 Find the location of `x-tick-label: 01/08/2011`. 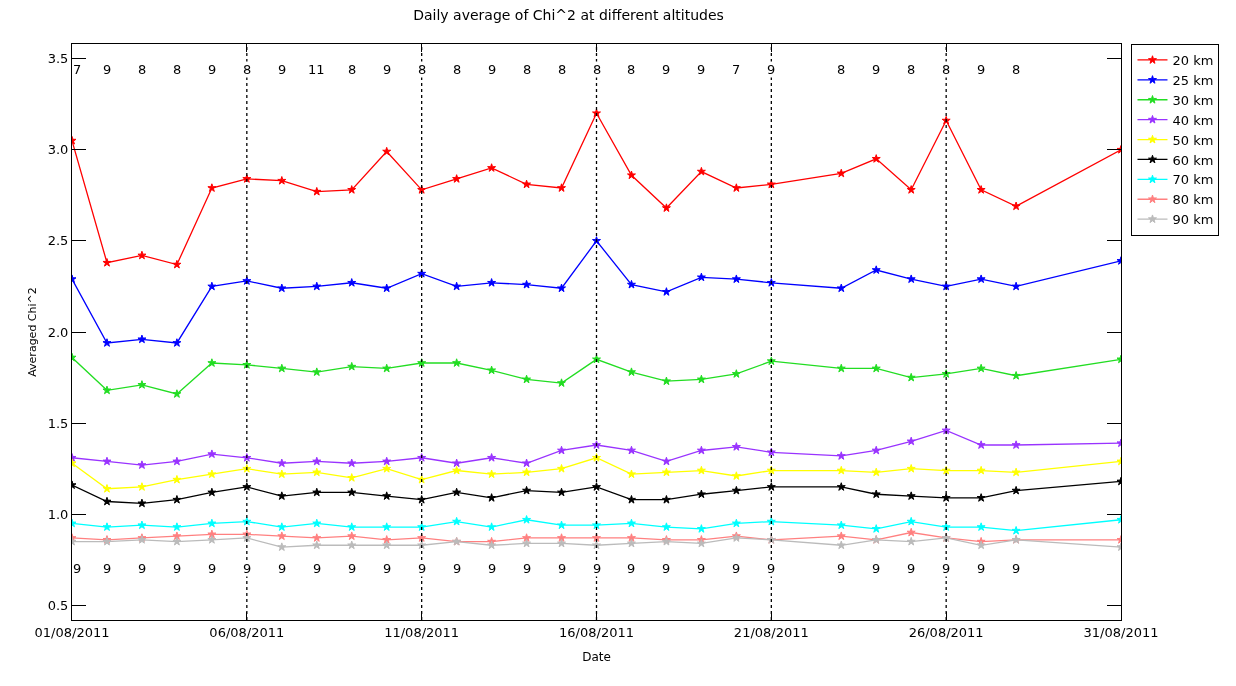

x-tick-label: 01/08/2011 is located at coordinates (72, 632).